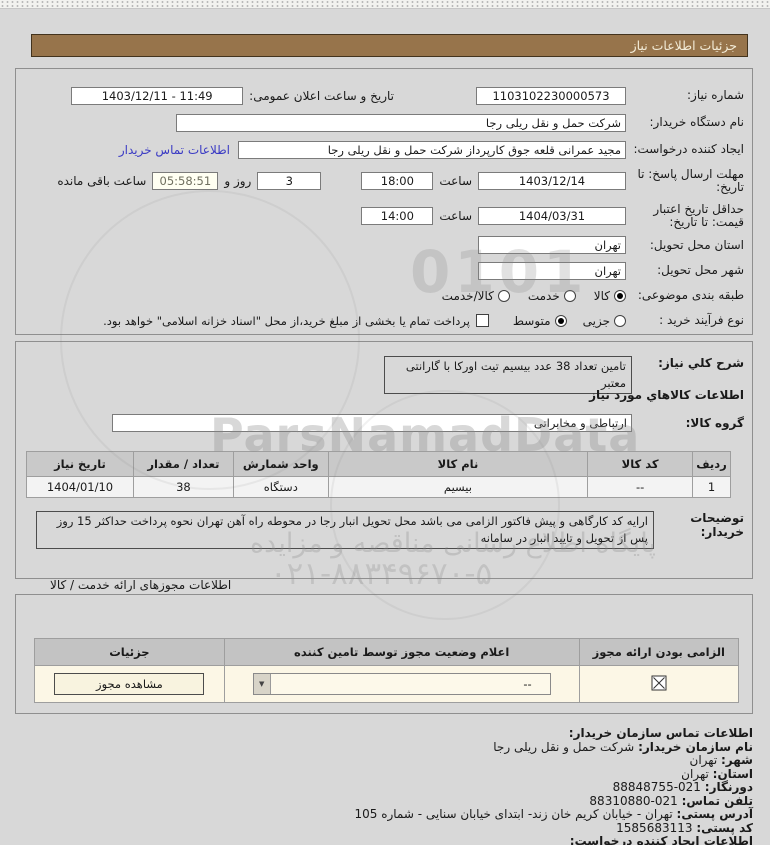 This screenshot has width=770, height=845. Describe the element at coordinates (711, 464) in the screenshot. I see `col-row-number: ردیف` at that location.